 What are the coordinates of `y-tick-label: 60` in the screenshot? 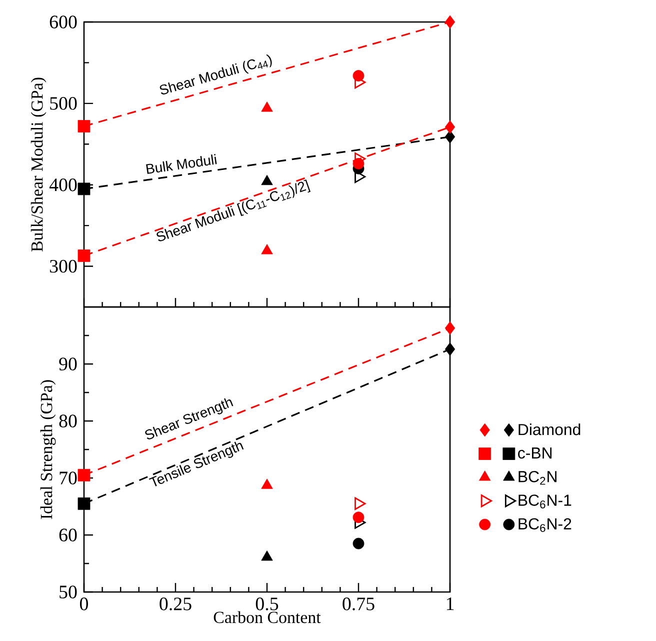 It's located at (68, 535).